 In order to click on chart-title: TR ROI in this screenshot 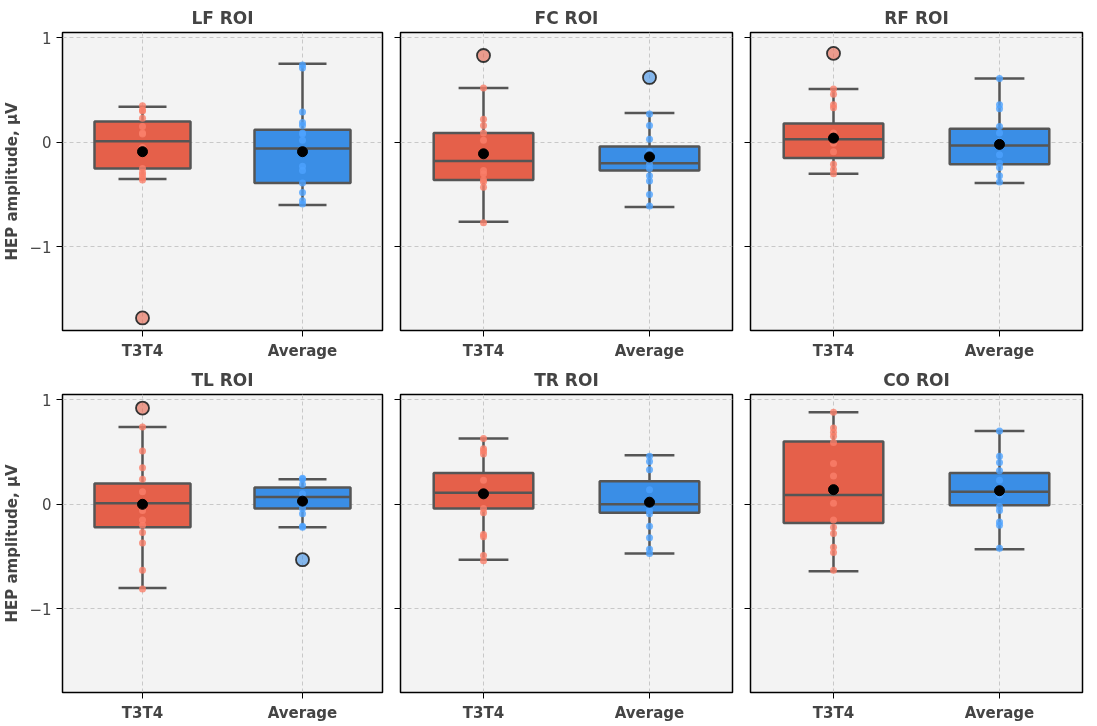, I will do `click(566, 379)`.